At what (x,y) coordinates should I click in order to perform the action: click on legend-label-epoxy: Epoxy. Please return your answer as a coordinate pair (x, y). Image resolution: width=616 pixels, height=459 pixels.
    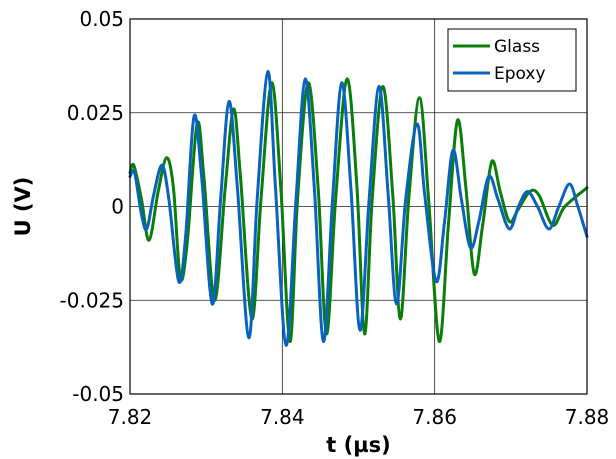
    Looking at the image, I should click on (520, 74).